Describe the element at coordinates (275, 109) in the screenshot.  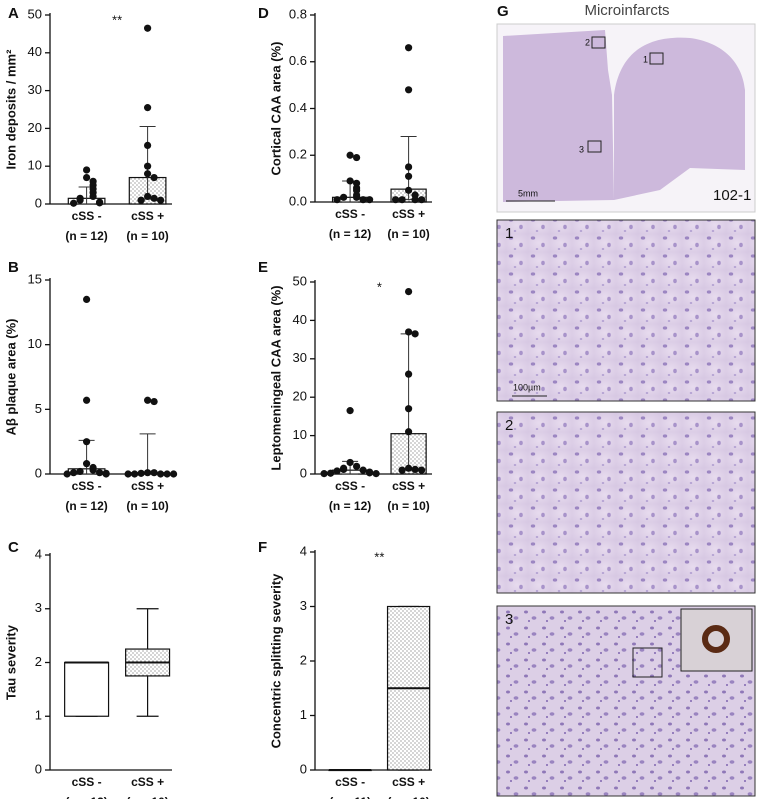
I see `y-axis-label: Cortical CAA area (%)` at that location.